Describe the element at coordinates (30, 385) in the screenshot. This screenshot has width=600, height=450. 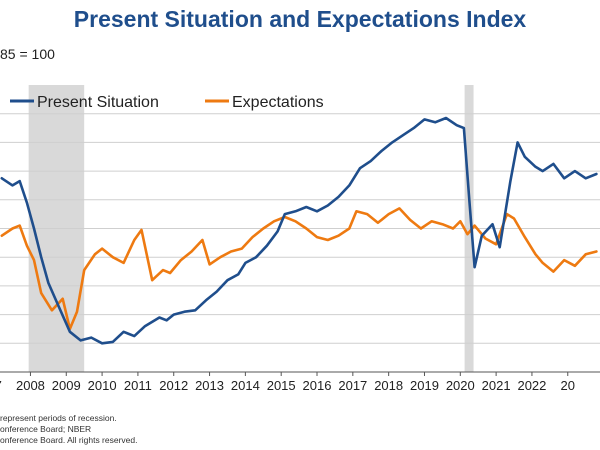
I see `x-tick-label: 2008` at that location.